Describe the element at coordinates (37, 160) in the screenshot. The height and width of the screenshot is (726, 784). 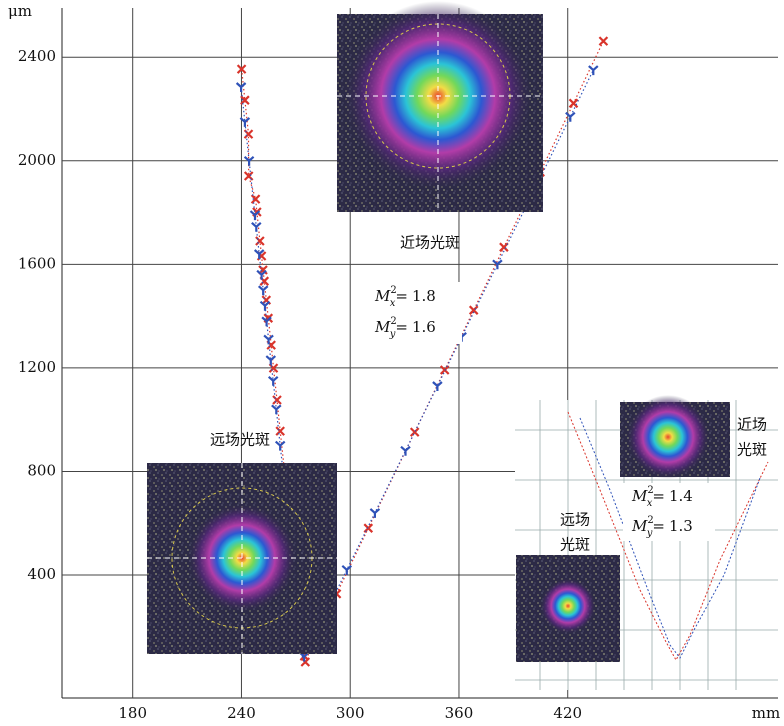
I see `y-tick-label: 2000` at that location.